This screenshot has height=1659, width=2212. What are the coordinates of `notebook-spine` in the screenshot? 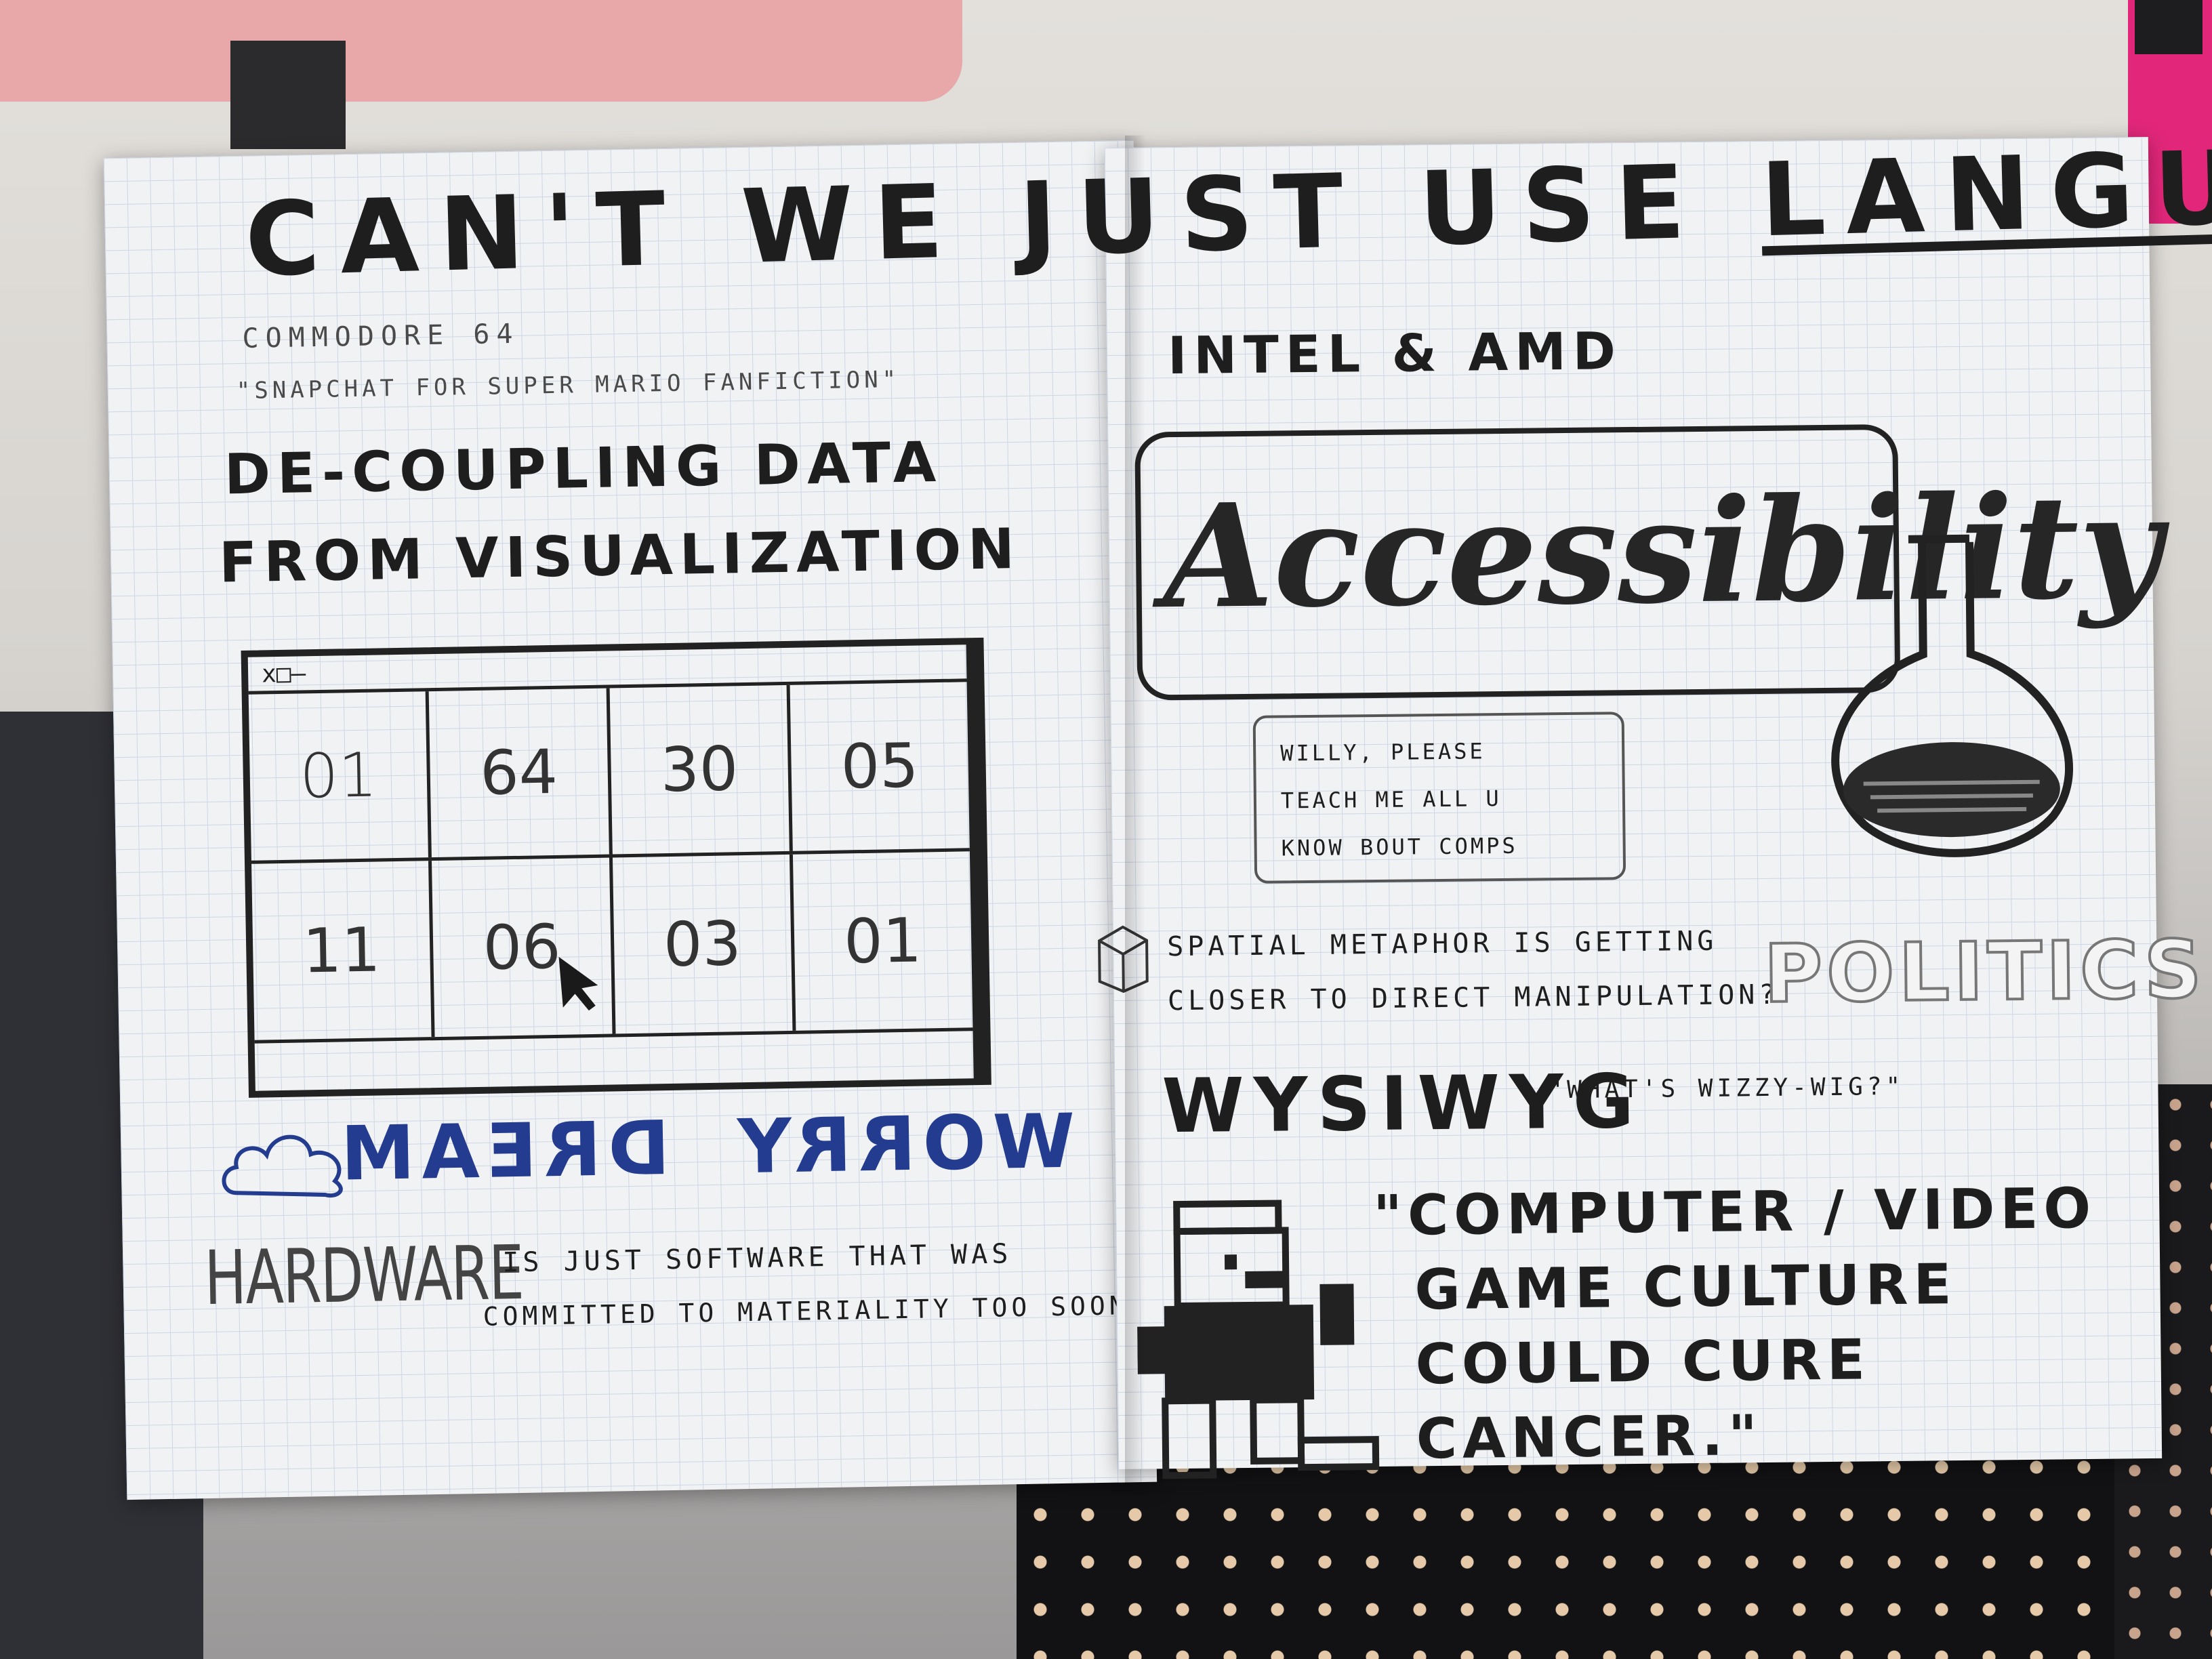 It's located at (1135, 810).